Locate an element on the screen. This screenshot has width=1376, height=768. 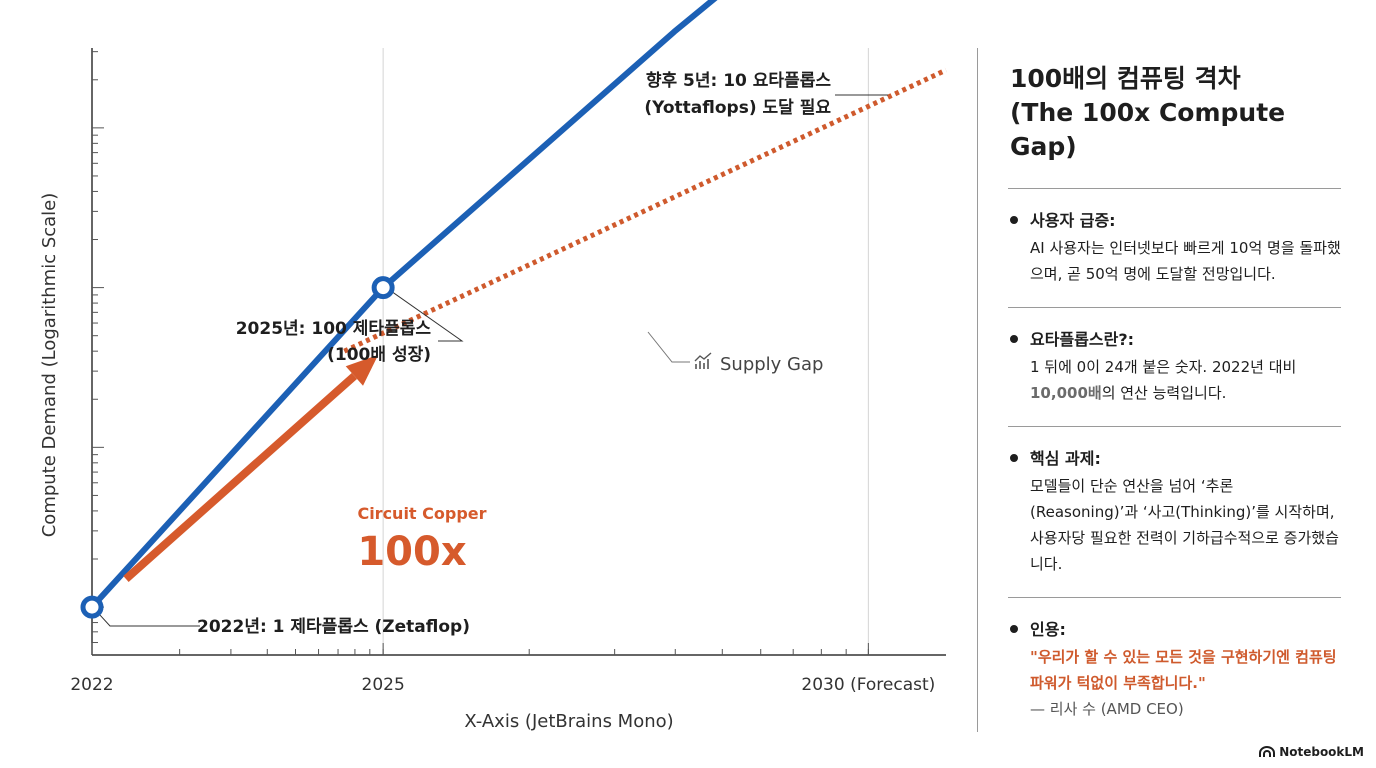
brand-label: NotebookLM is located at coordinates (1321, 752).